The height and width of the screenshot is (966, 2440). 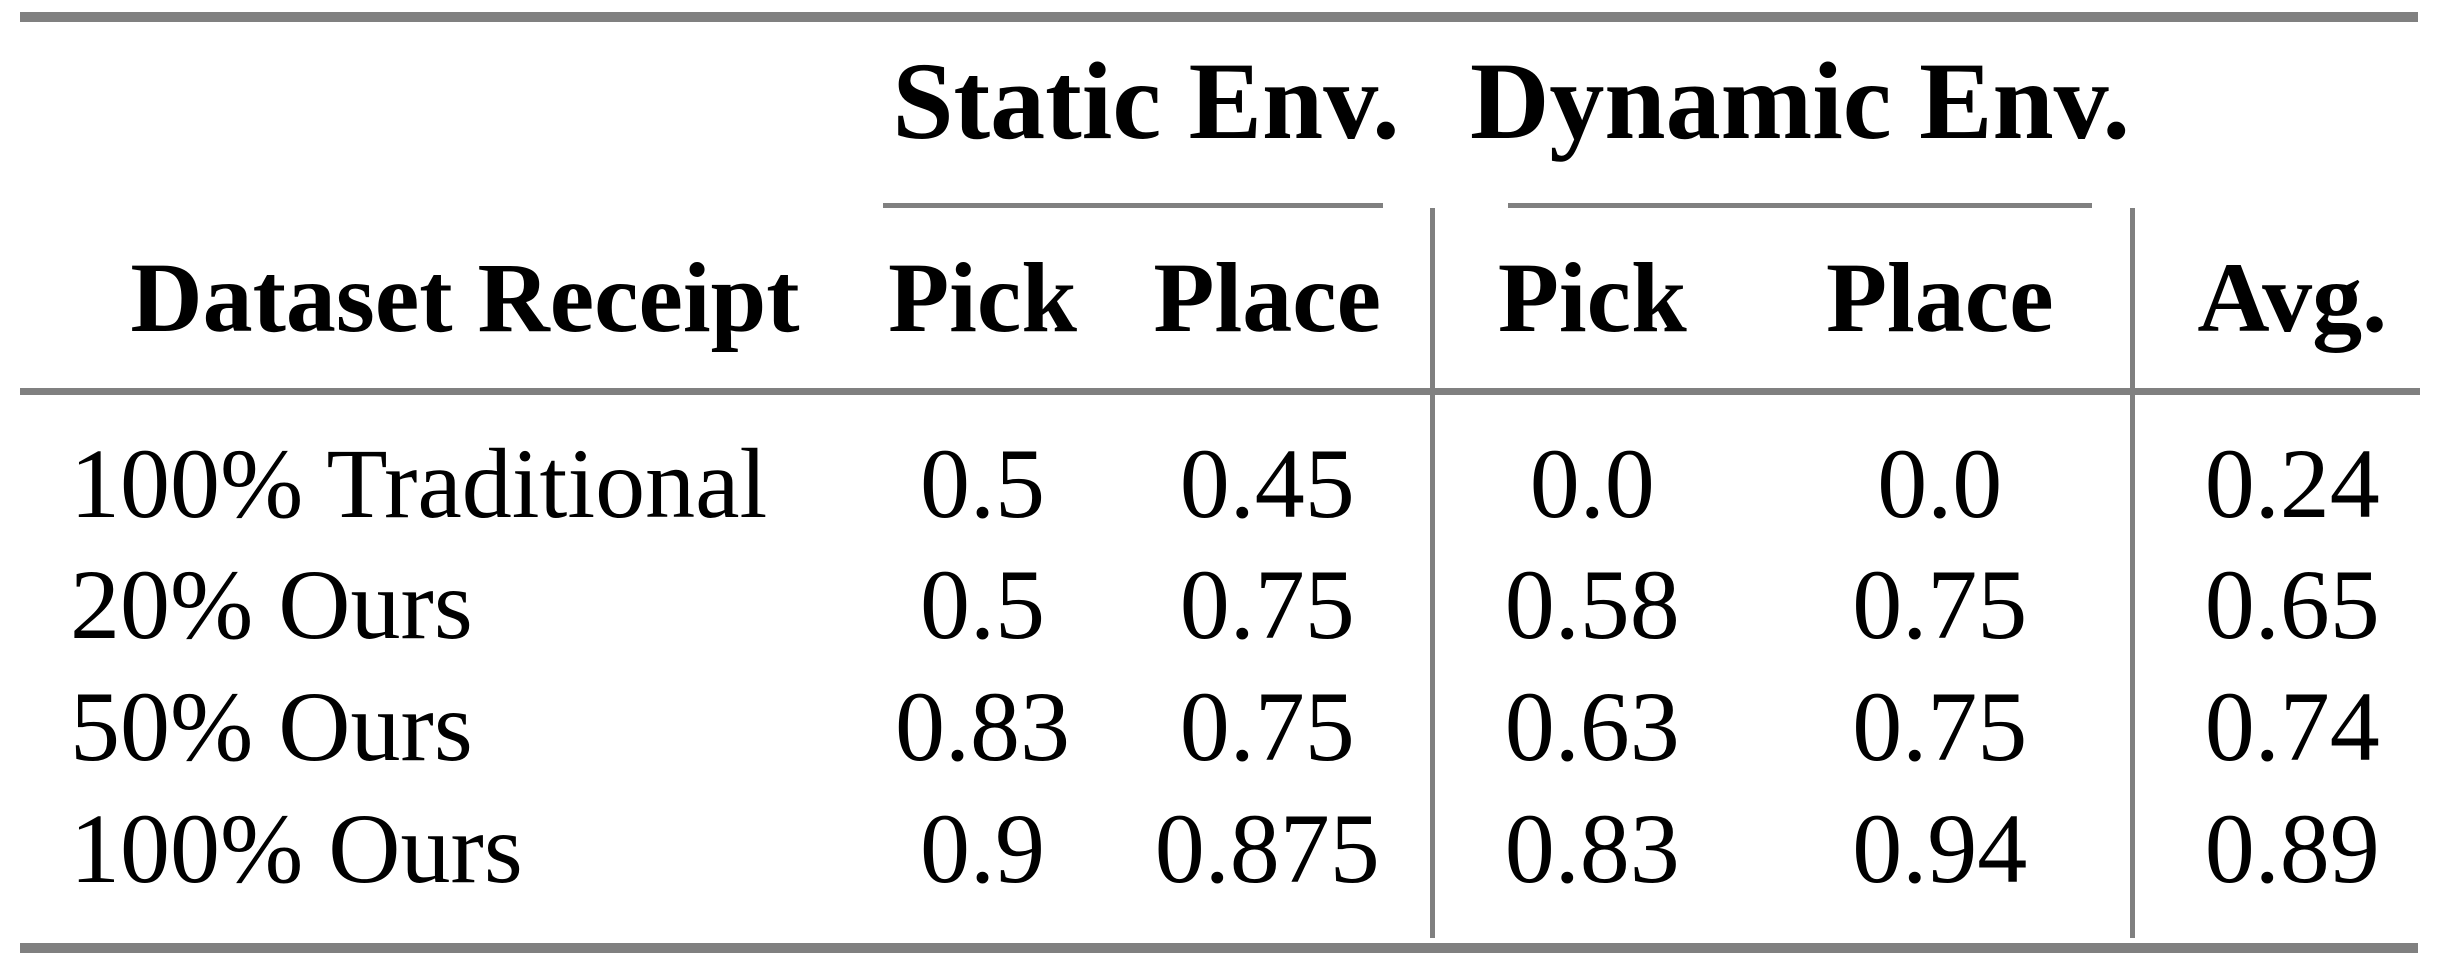 What do you see at coordinates (2275, 604) in the screenshot?
I see `value-avg: 0.65` at bounding box center [2275, 604].